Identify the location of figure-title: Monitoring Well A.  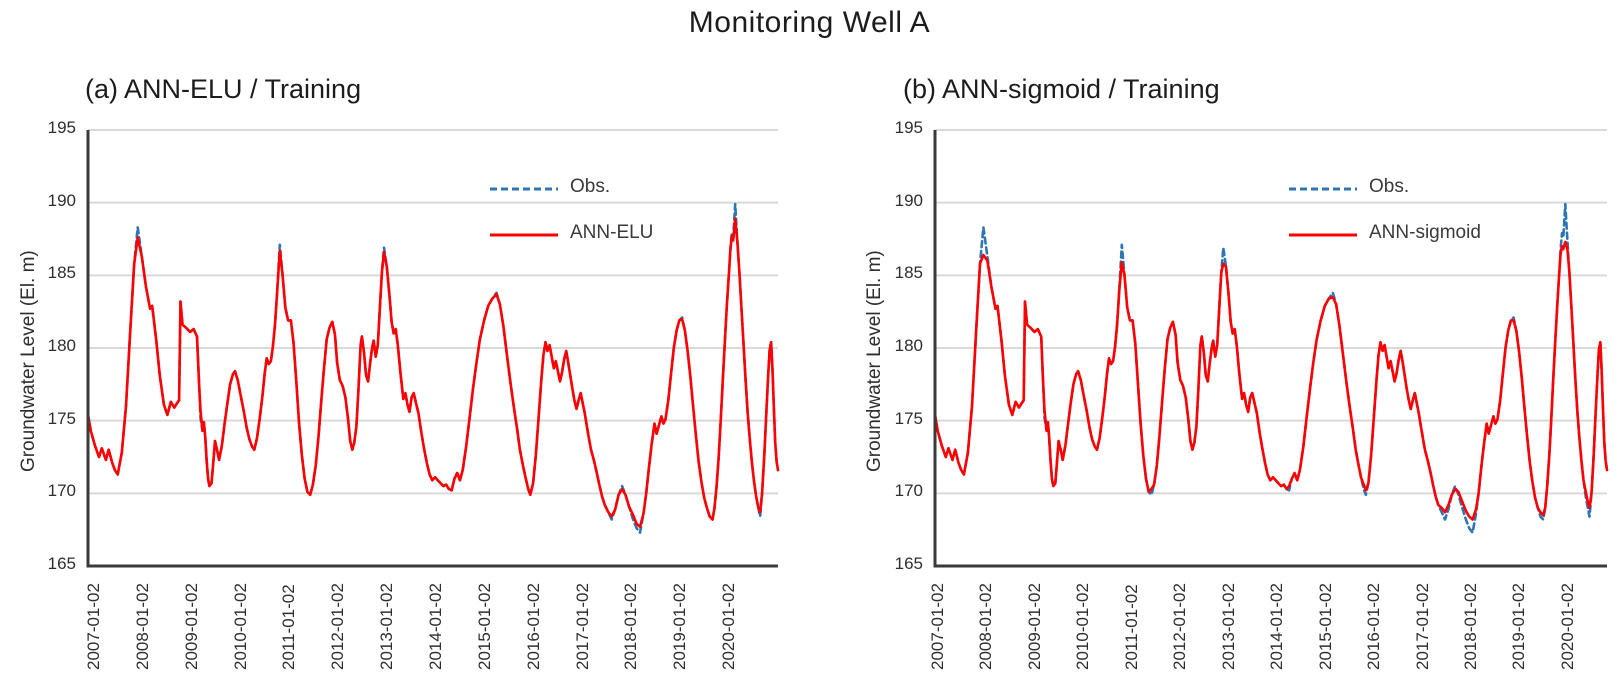
(809, 22).